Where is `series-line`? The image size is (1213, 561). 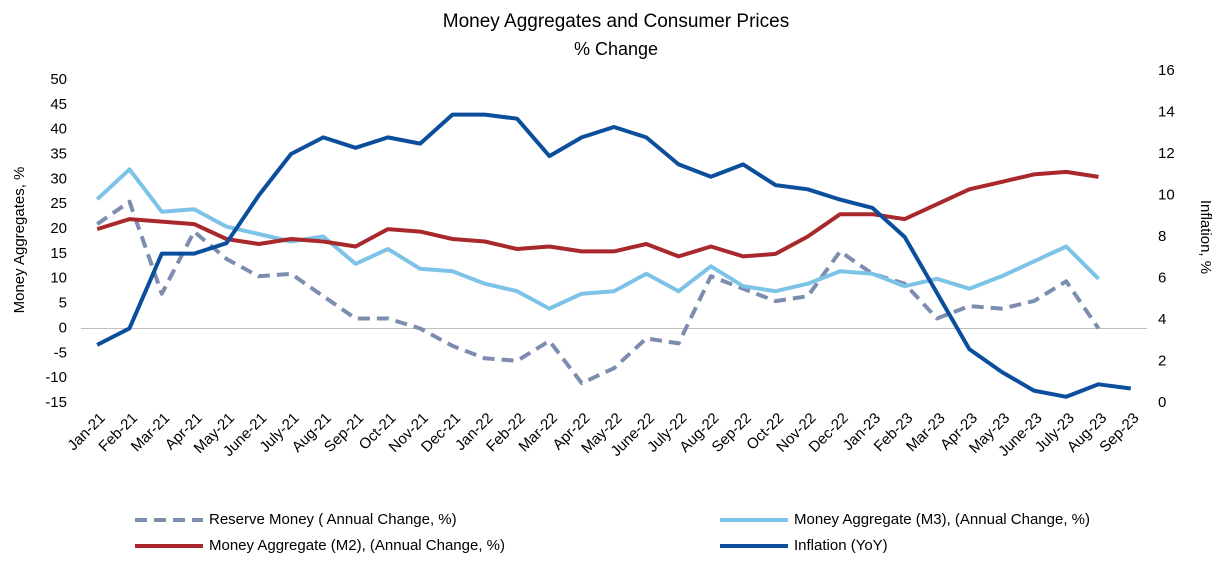 series-line is located at coordinates (597, 214).